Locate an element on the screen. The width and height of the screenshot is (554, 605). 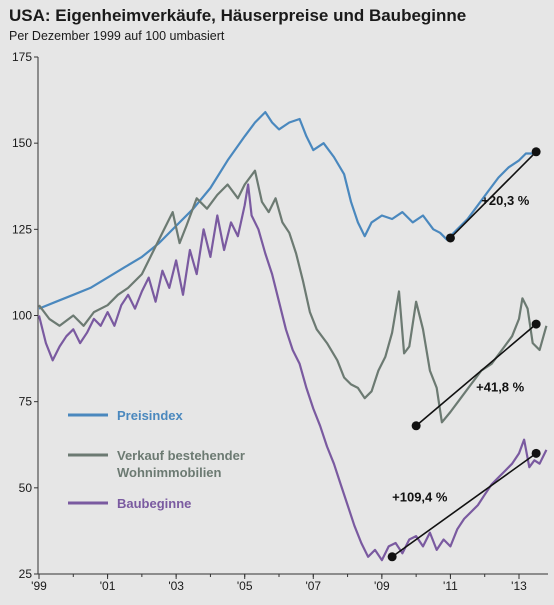
x-tick-label: '09 is located at coordinates (382, 586).